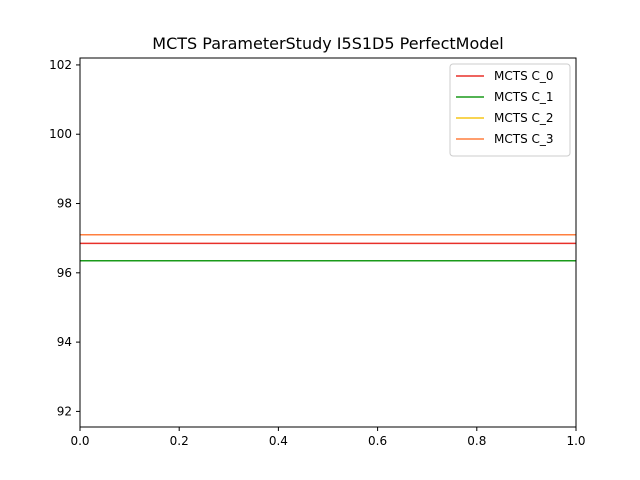 This screenshot has height=480, width=640. I want to click on x-tick-label: 0.4, so click(278, 441).